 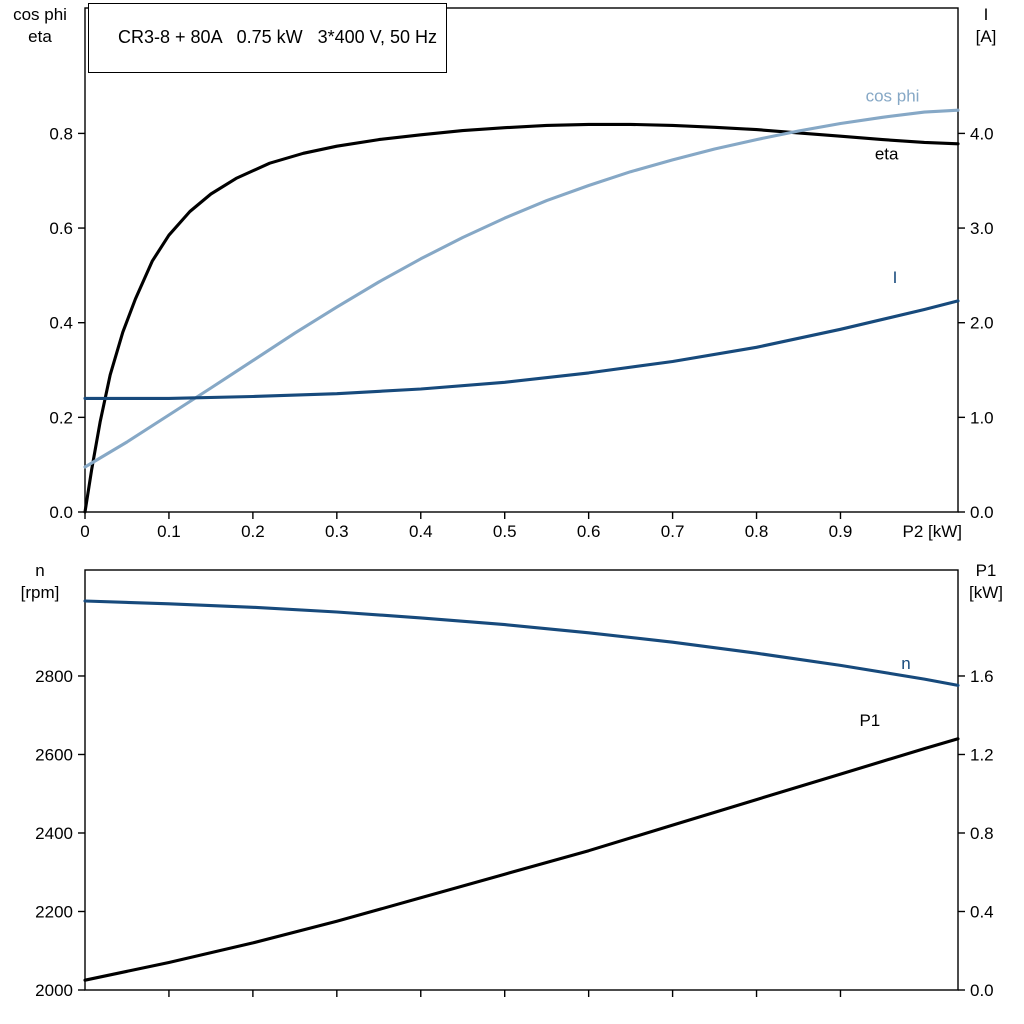 What do you see at coordinates (982, 911) in the screenshot?
I see `right-tick-label: 0.4` at bounding box center [982, 911].